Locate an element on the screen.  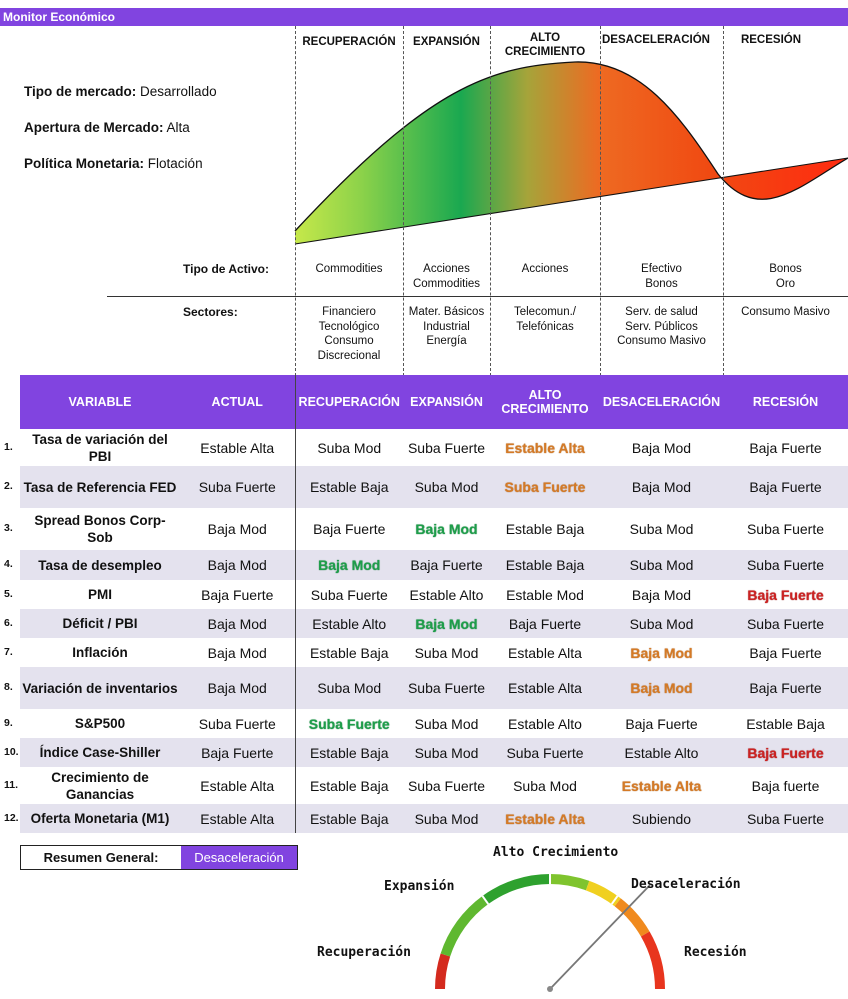
row-number: 1. is located at coordinates (8, 446).